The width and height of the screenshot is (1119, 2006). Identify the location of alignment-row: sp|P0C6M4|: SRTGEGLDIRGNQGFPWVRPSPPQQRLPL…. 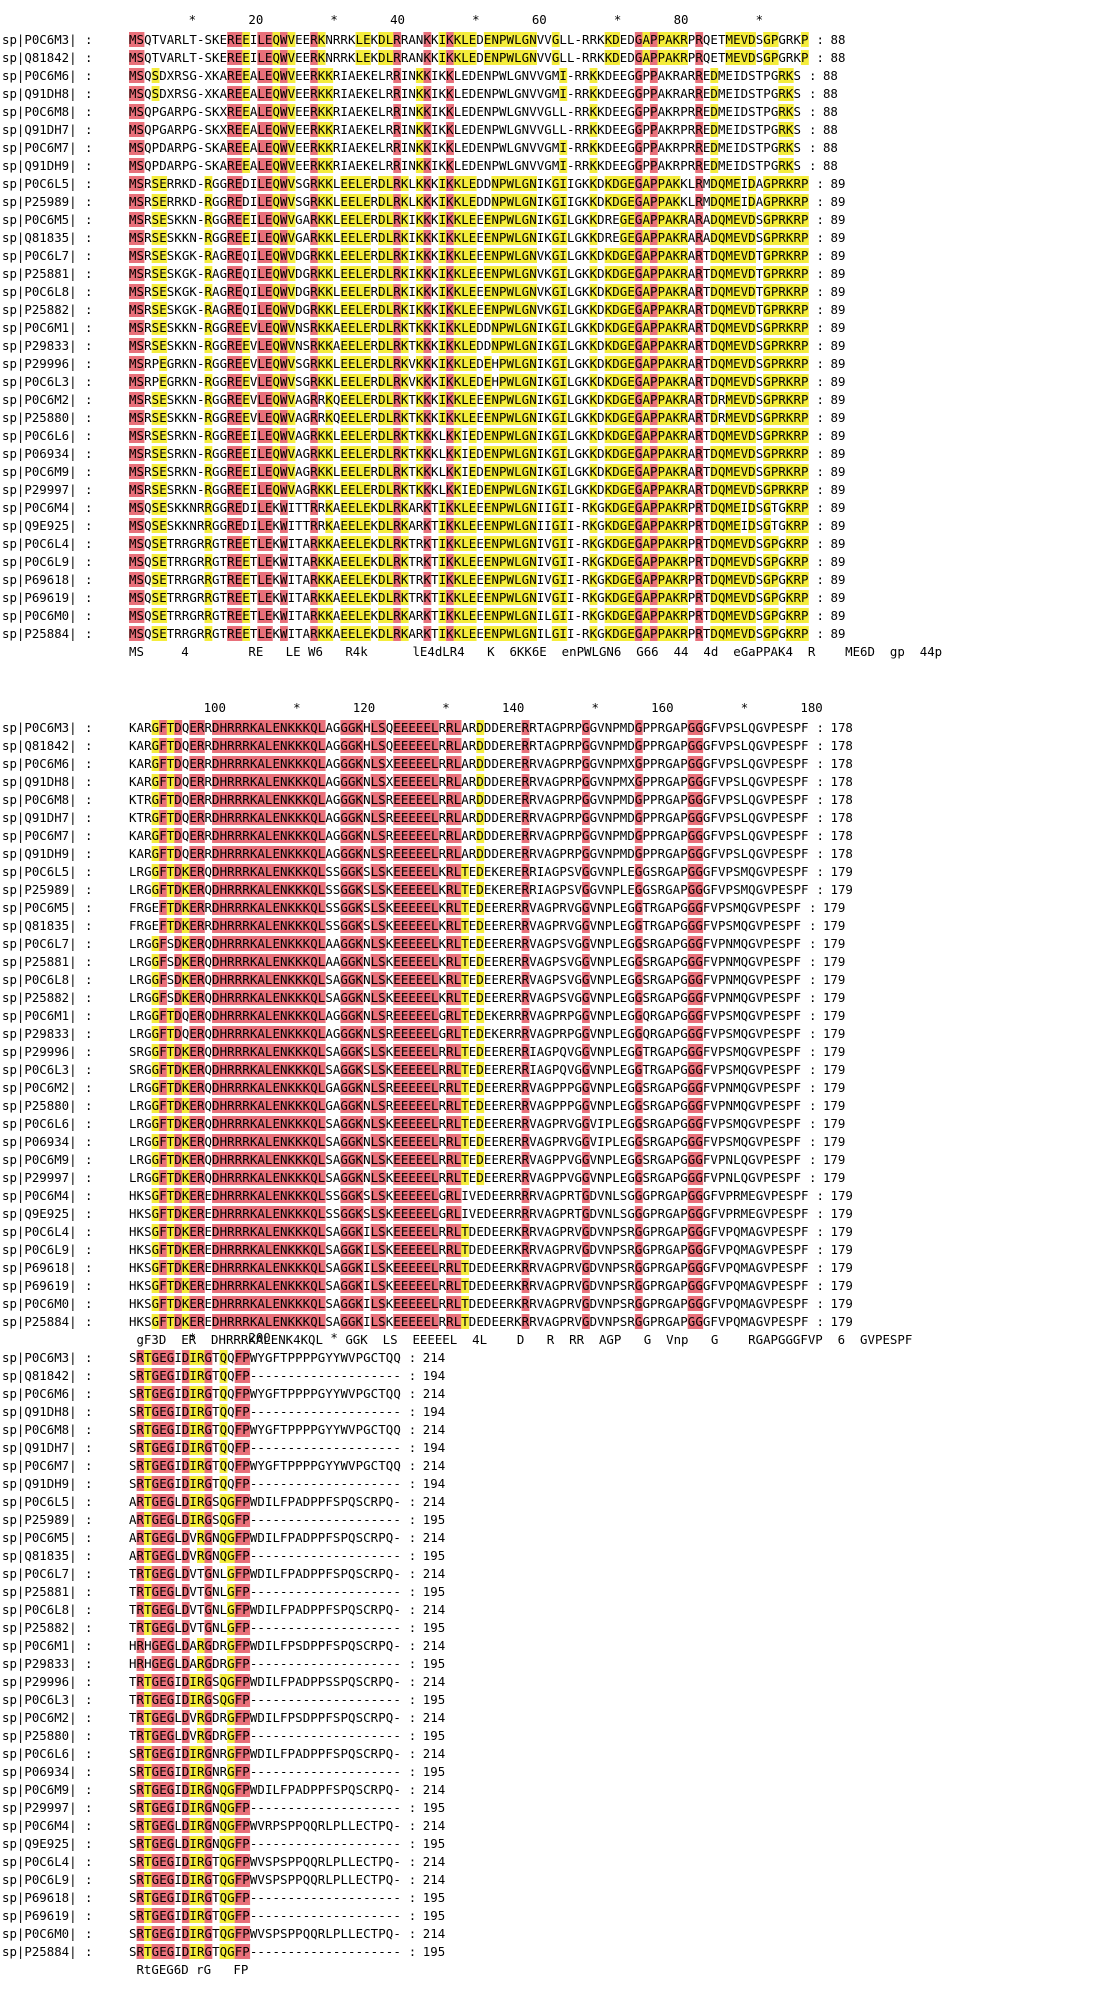
(223, 1825).